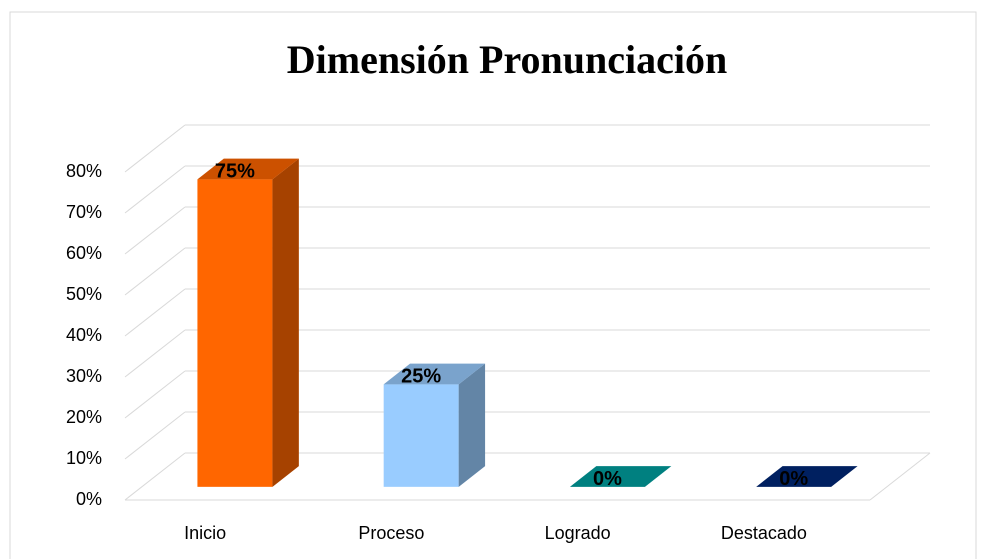  Describe the element at coordinates (205, 533) in the screenshot. I see `x-tick-label: Inicio` at that location.